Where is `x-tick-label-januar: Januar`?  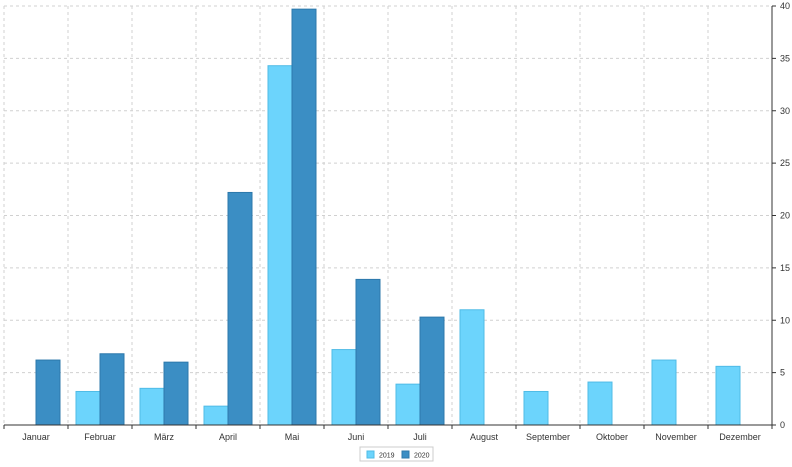
x-tick-label-januar: Januar is located at coordinates (36, 437).